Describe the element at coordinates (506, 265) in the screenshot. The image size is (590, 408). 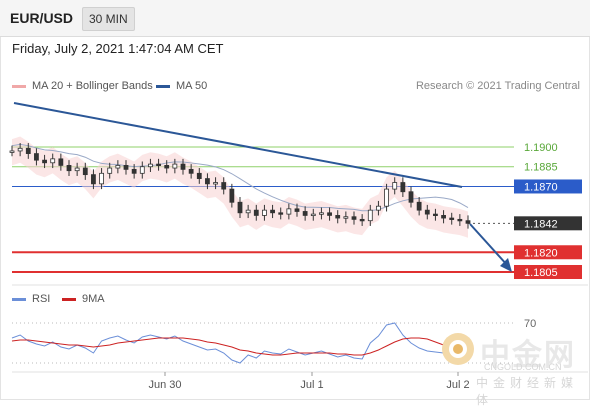
I see `projection-arrowhead` at that location.